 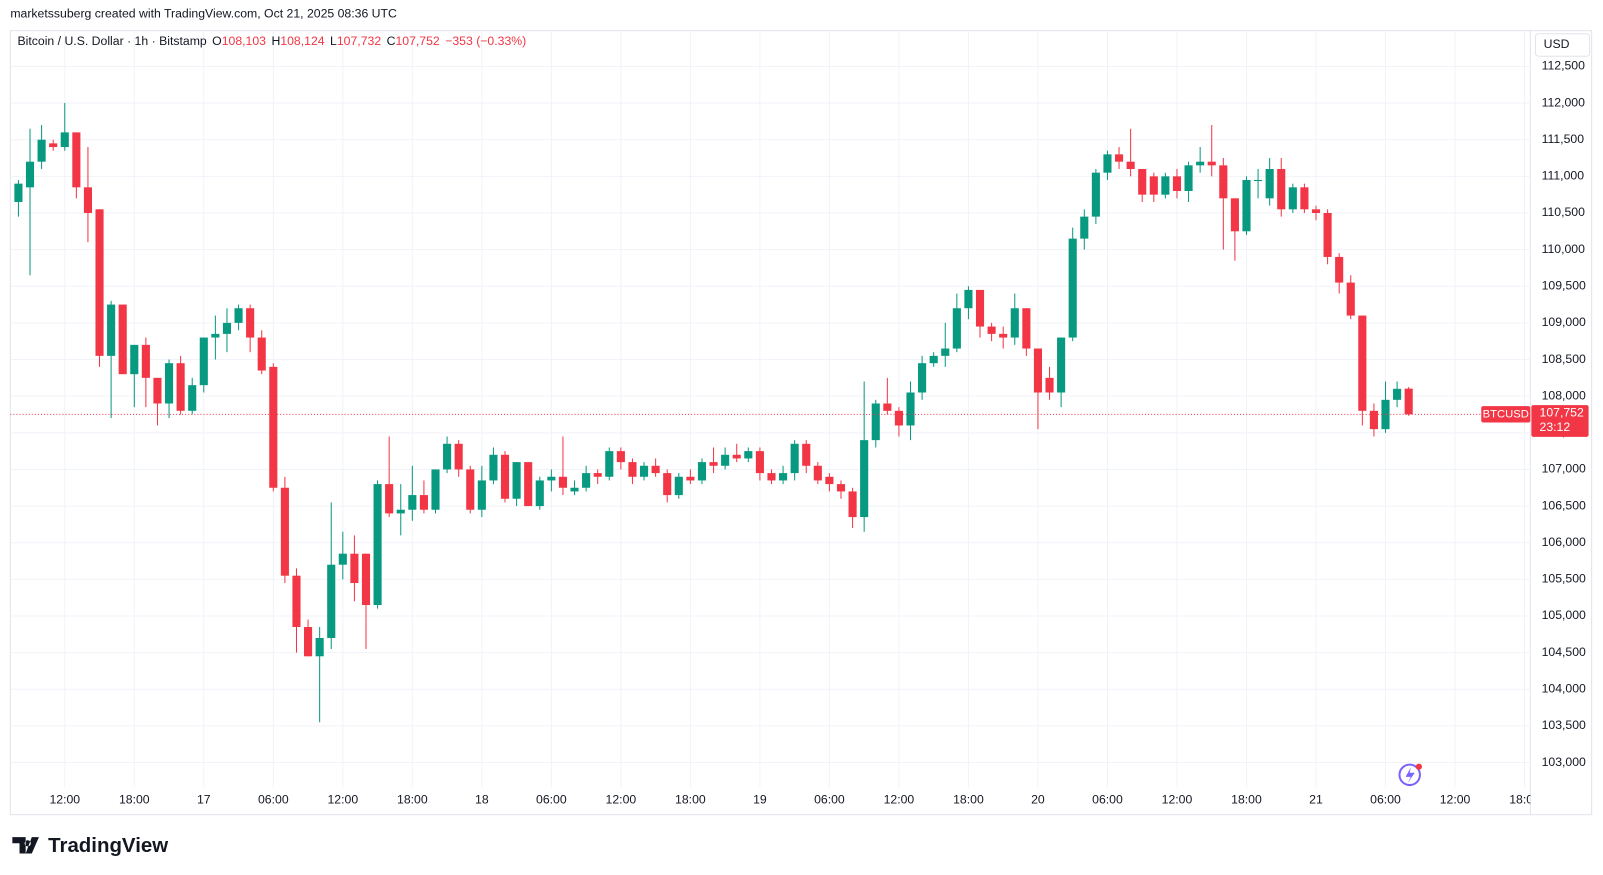 I want to click on y-tick-label: 109,000, so click(x=1564, y=322).